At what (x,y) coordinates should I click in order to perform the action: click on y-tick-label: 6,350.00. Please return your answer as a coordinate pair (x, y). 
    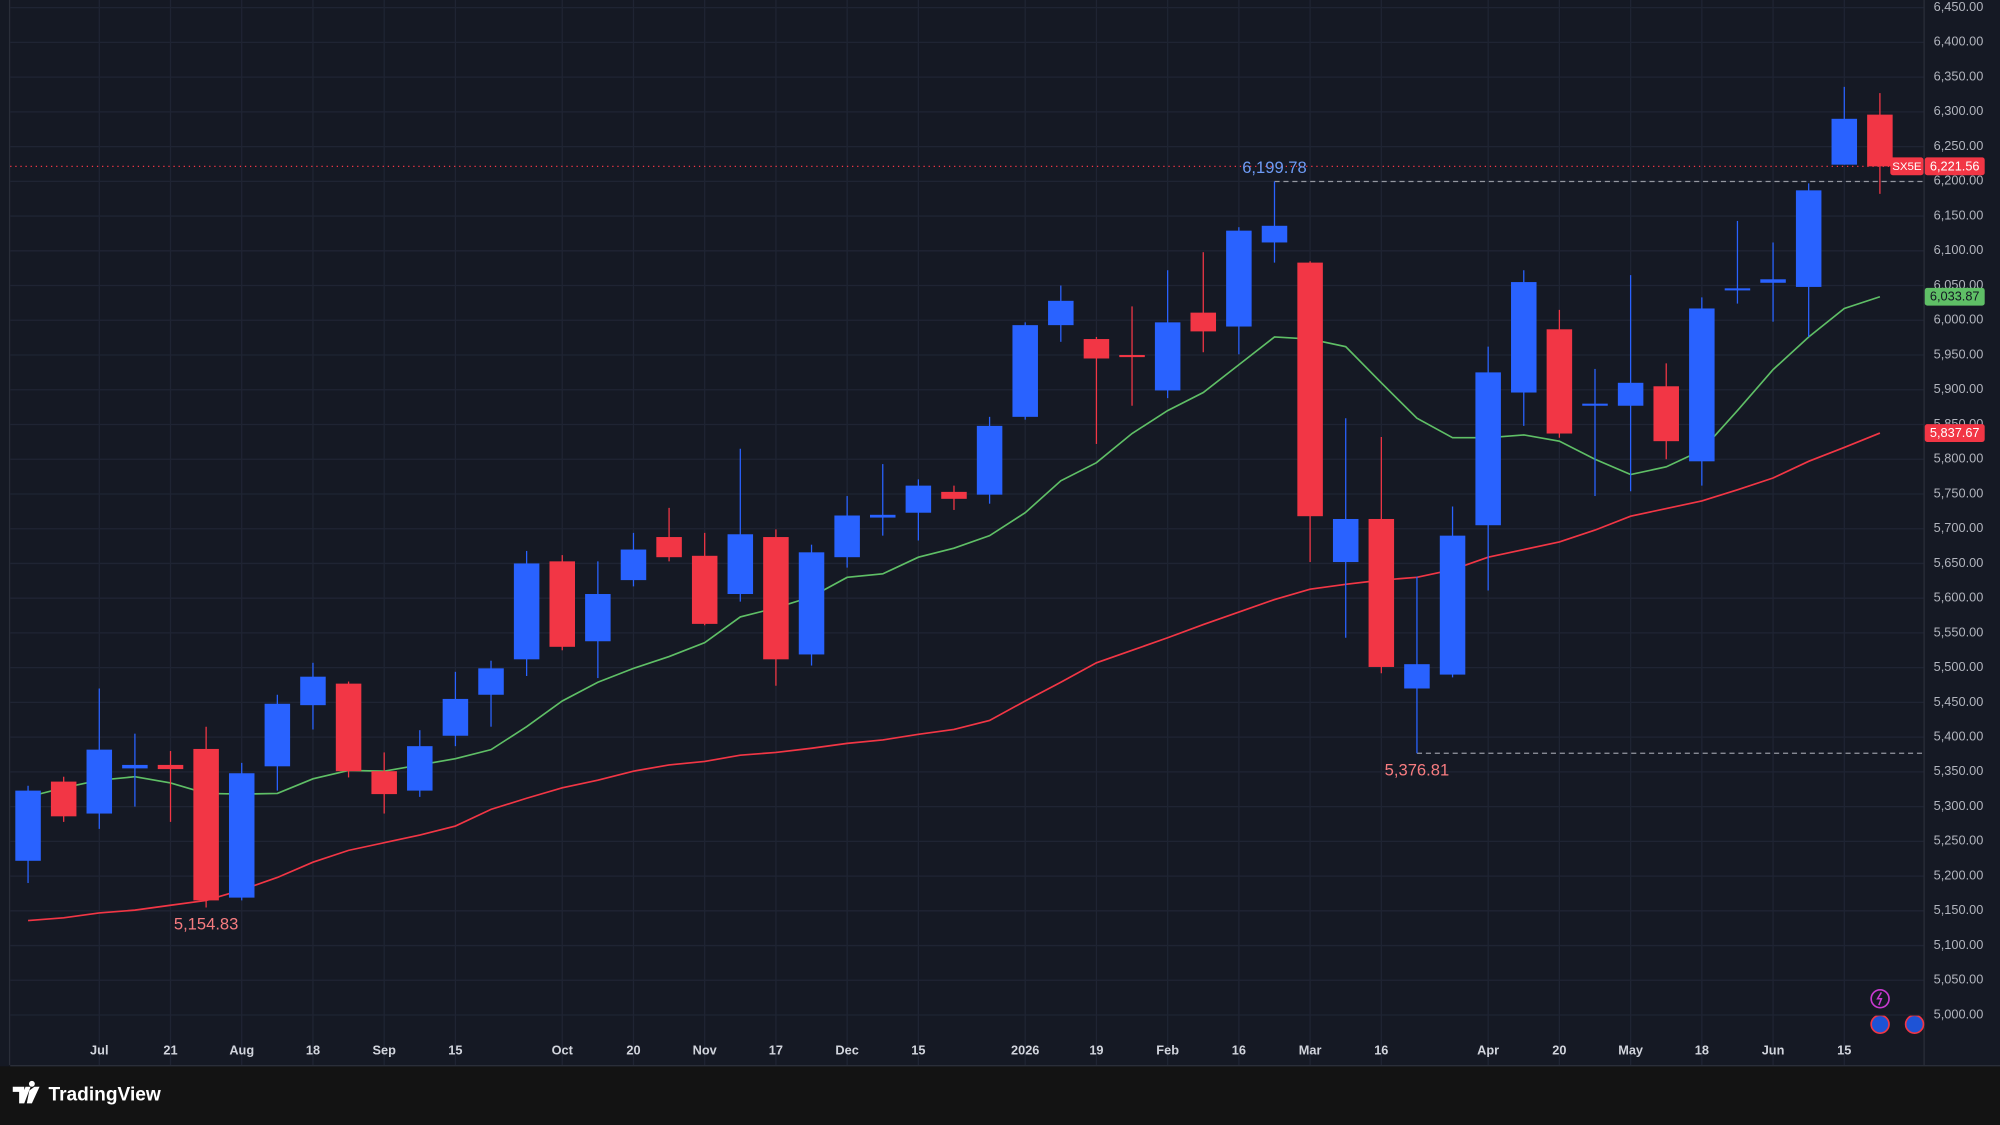
    Looking at the image, I should click on (1959, 75).